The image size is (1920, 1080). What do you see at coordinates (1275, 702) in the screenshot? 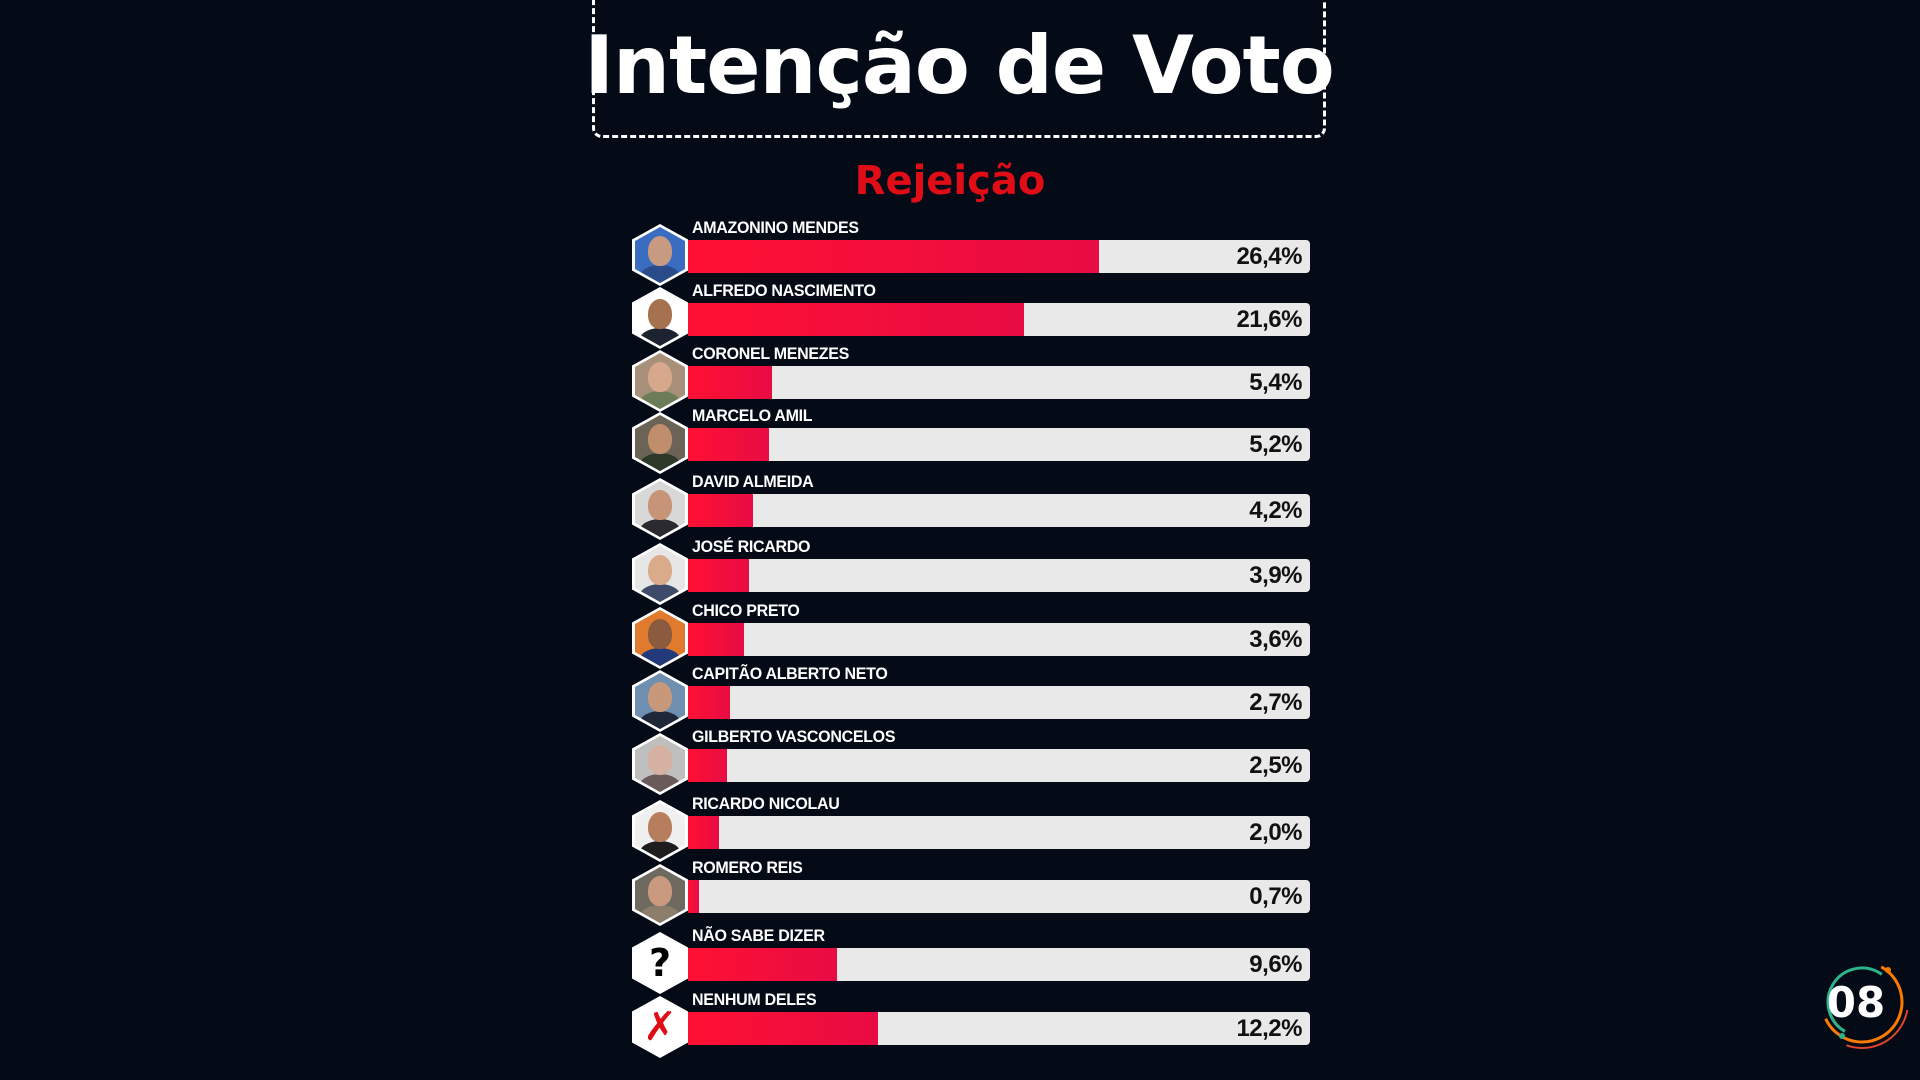
I see `value-label: 2,7%` at bounding box center [1275, 702].